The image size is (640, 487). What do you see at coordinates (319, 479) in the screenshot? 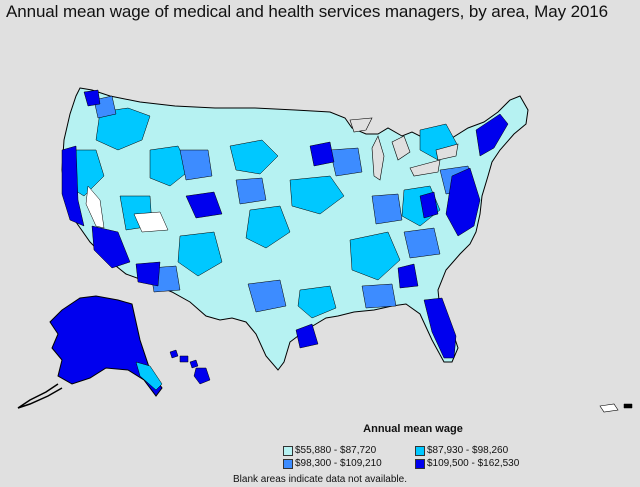
I see `footnote: Blank areas indicate data not available.` at bounding box center [319, 479].